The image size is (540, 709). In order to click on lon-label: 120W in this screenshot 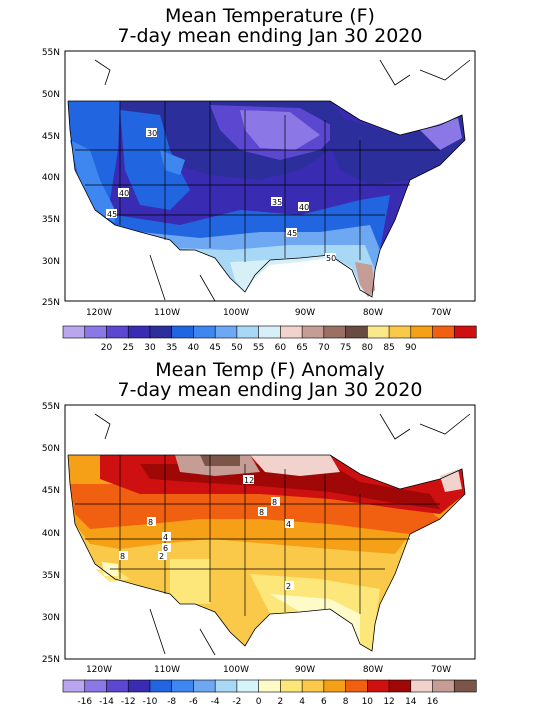, I will do `click(99, 313)`.